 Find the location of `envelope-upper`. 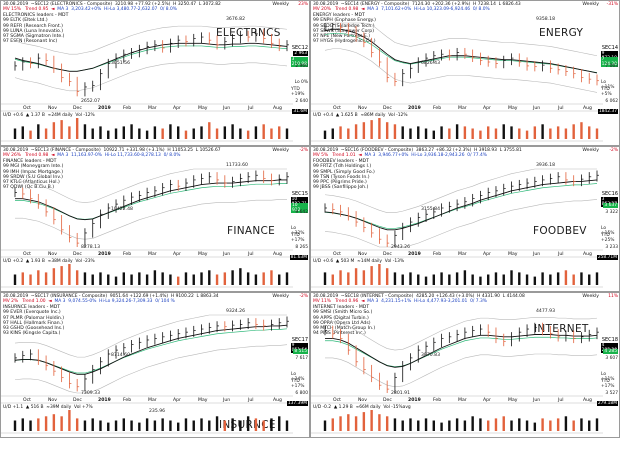

envelope-upper is located at coordinates (461, 334).